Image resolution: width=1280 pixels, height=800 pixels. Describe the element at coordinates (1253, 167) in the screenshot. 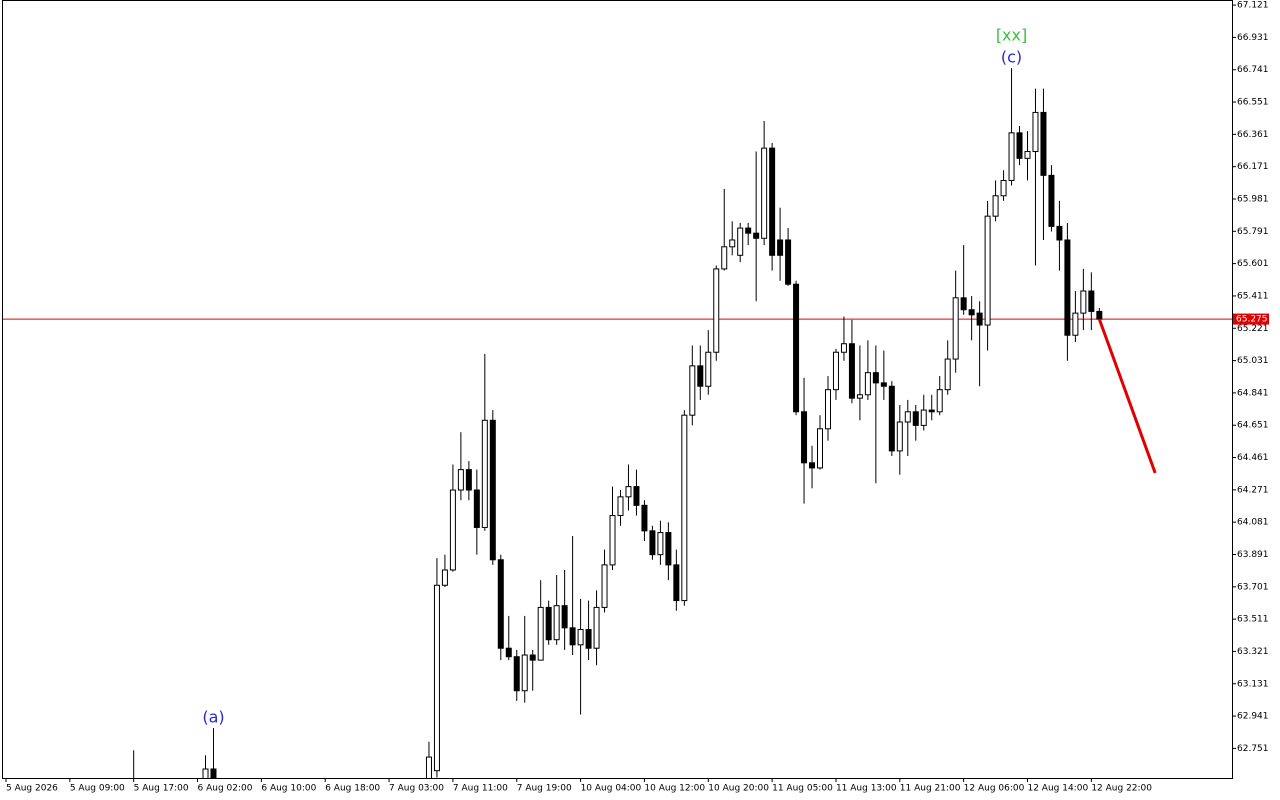

I see `y-tick-label: 66.171` at that location.